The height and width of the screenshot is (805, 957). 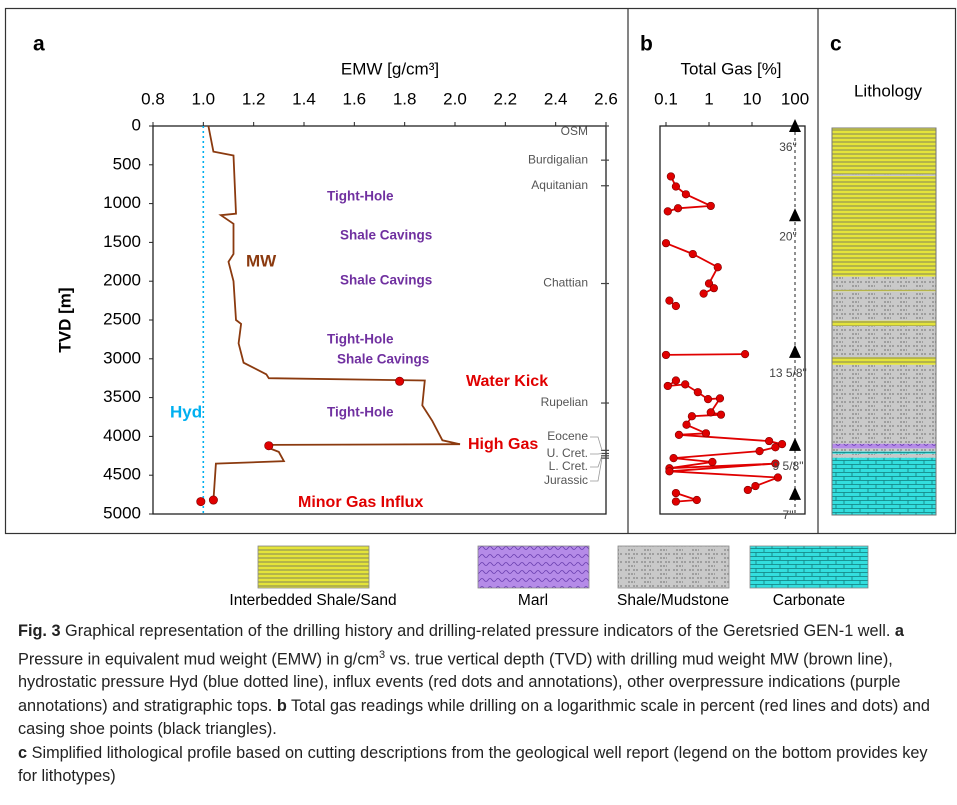 What do you see at coordinates (752, 98) in the screenshot?
I see `x-tick-label: 10` at bounding box center [752, 98].